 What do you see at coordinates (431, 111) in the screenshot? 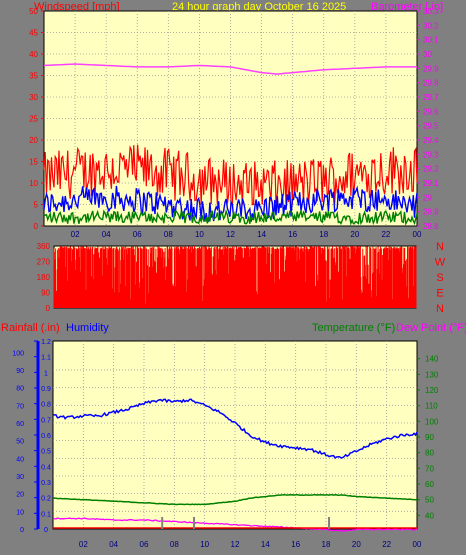
I see `barometer-ytick-label: 29.6` at bounding box center [431, 111].